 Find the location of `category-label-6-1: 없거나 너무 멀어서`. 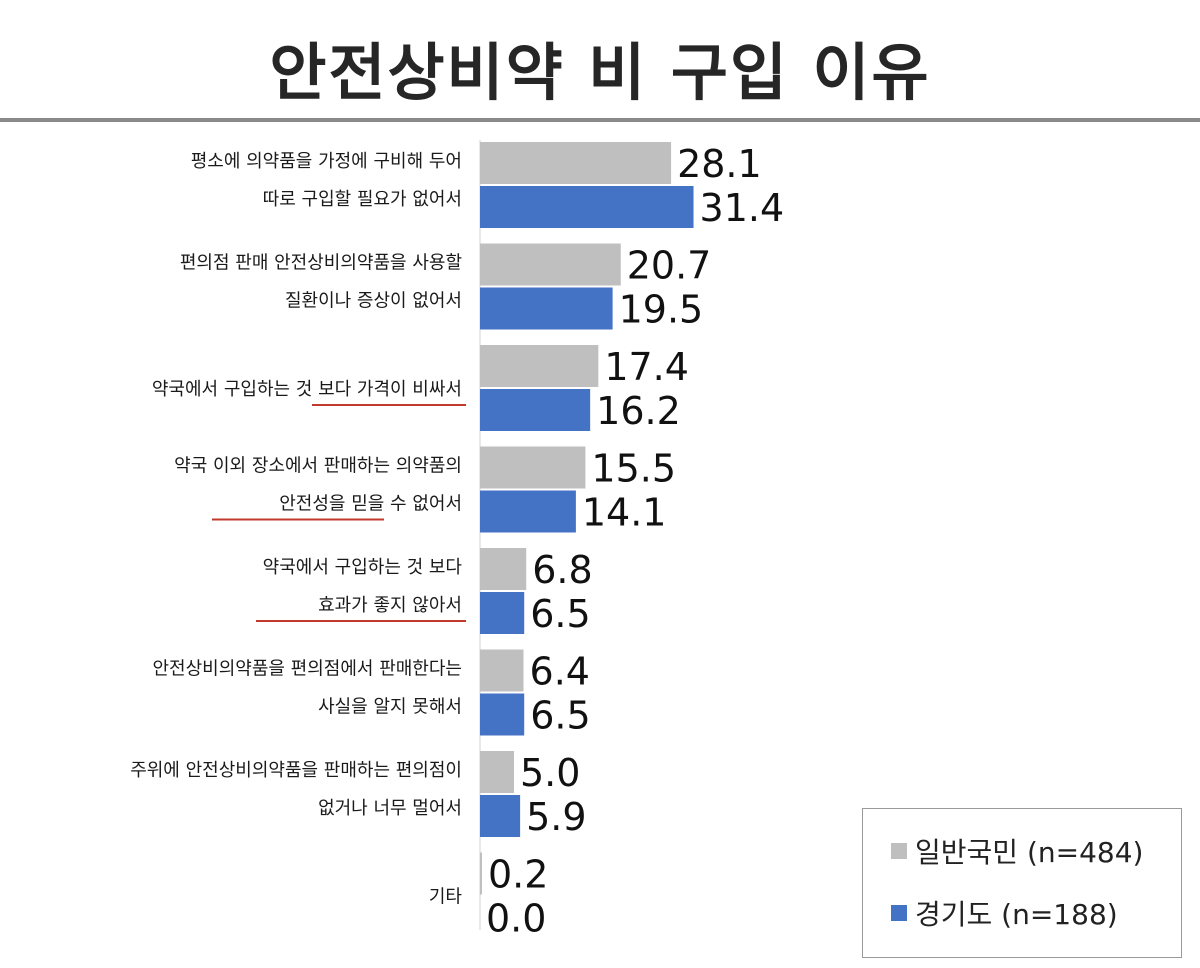

category-label-6-1: 없거나 너무 멀어서 is located at coordinates (390, 808).